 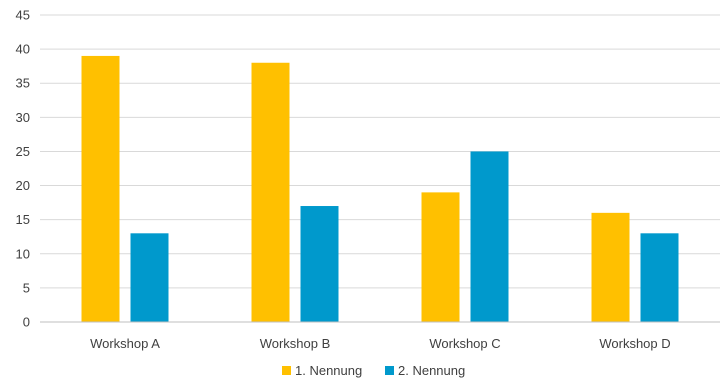 What do you see at coordinates (23, 49) in the screenshot?
I see `y-tick-label: 40` at bounding box center [23, 49].